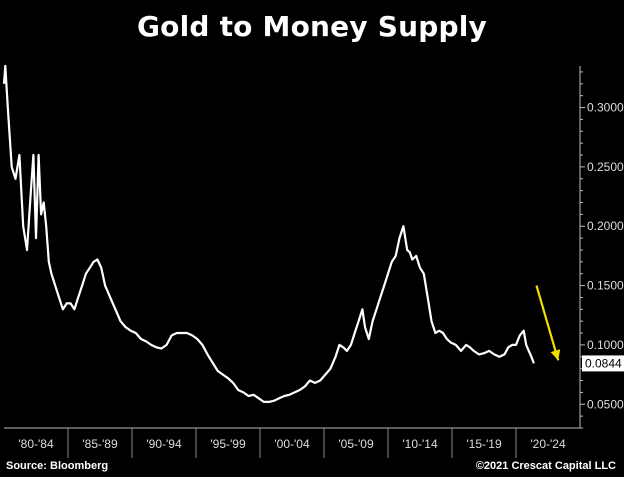  I want to click on x-tick-label: '05-'09, so click(356, 444).